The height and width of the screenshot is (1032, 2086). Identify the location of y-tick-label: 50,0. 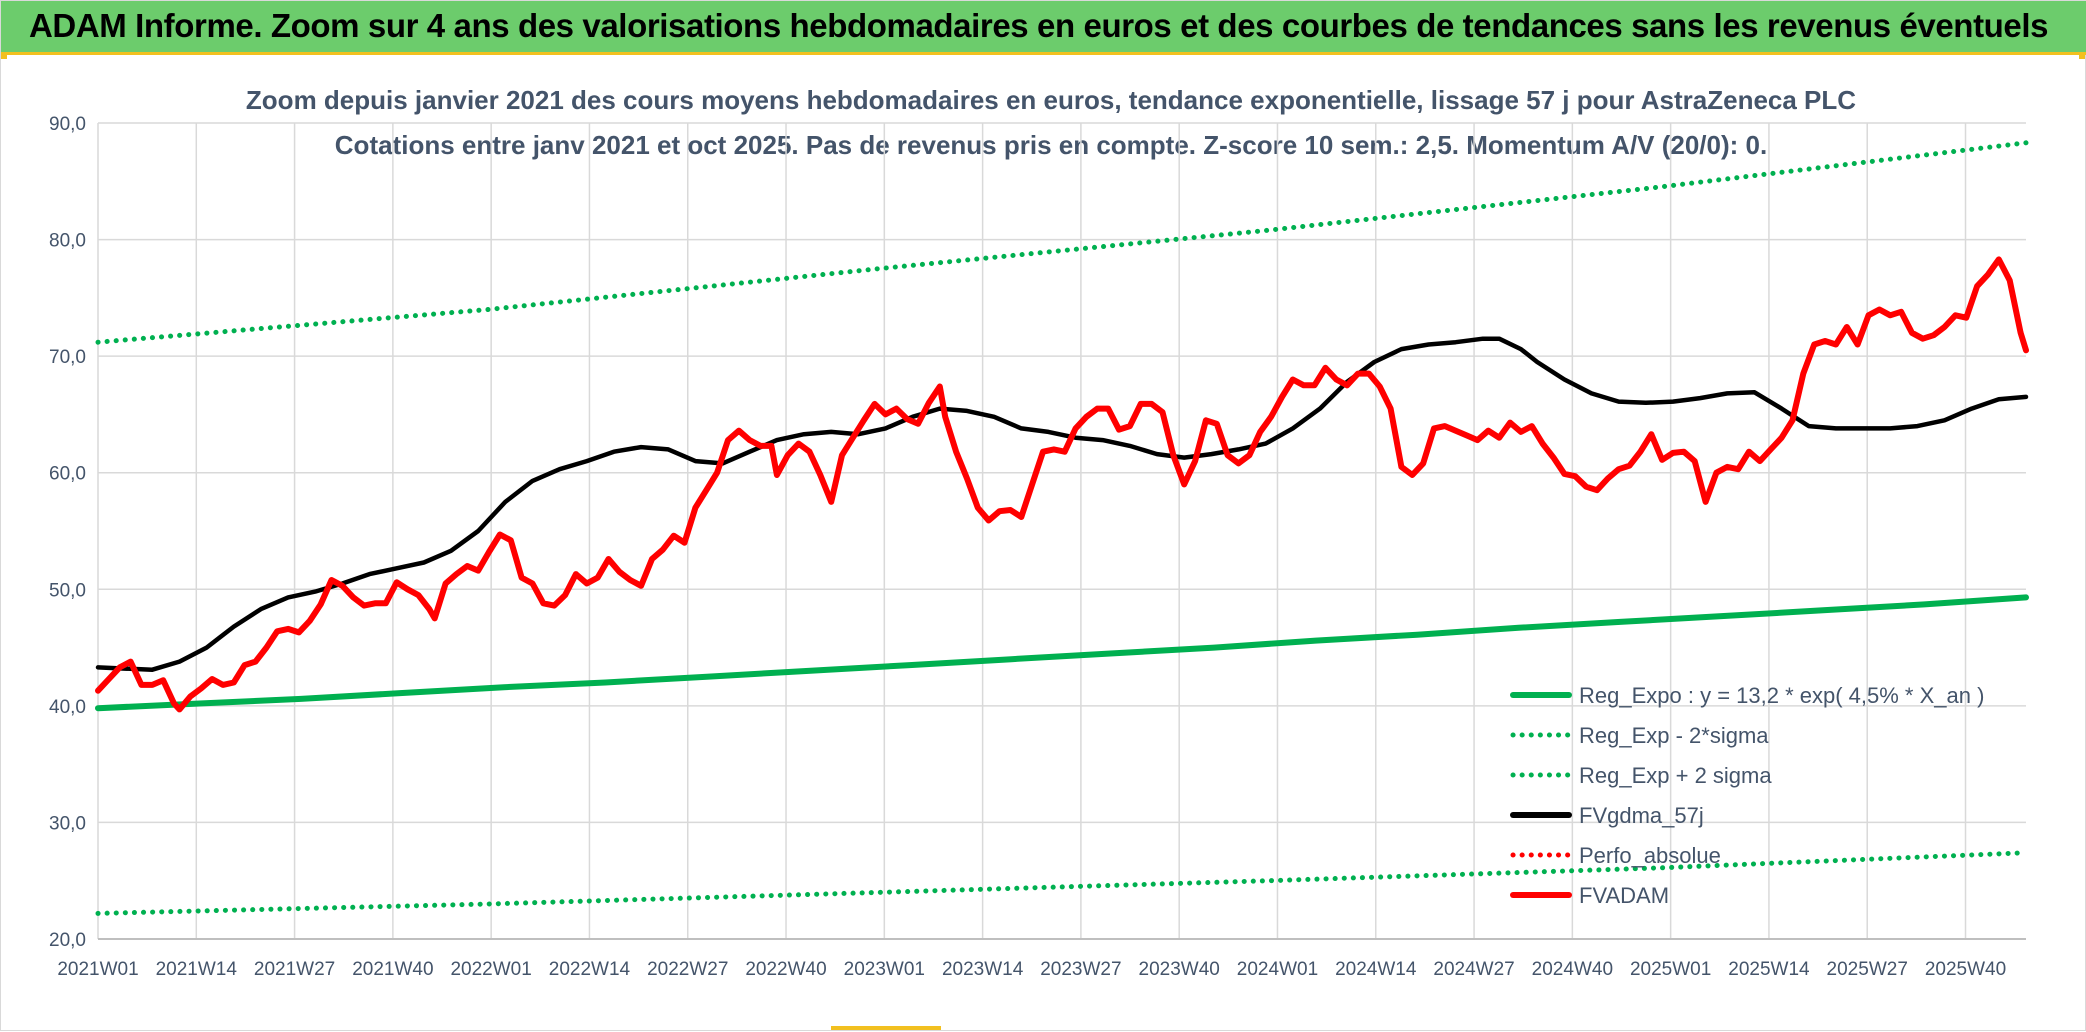
(67, 590).